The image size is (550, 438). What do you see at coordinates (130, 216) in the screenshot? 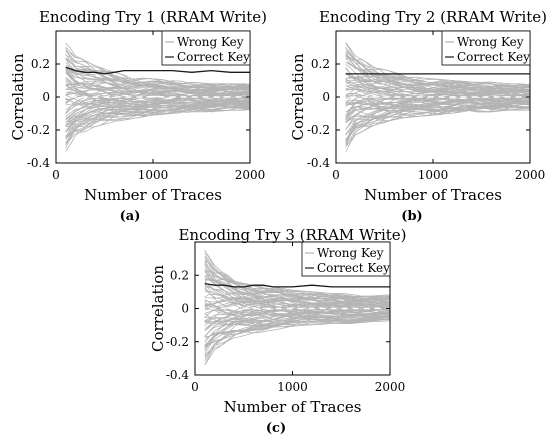
I see `panel-caption: (a)` at bounding box center [130, 216].